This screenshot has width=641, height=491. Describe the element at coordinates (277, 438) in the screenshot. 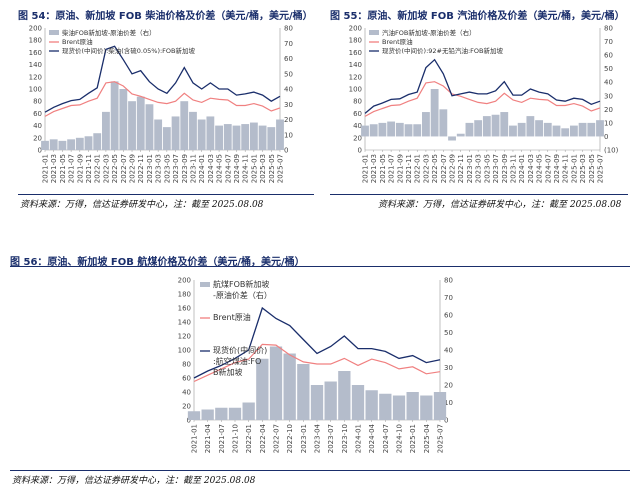

I see `x-tick-label: 2022-07` at that location.